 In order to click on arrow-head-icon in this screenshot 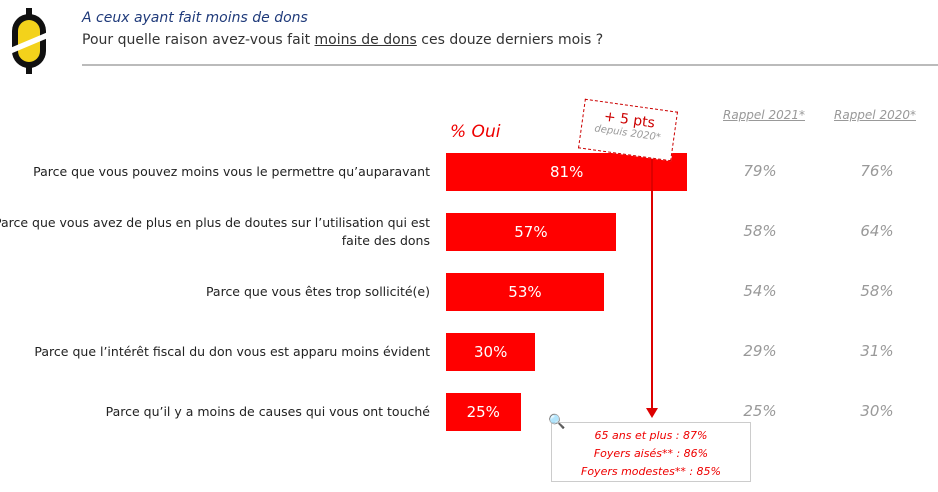, I will do `click(652, 413)`.